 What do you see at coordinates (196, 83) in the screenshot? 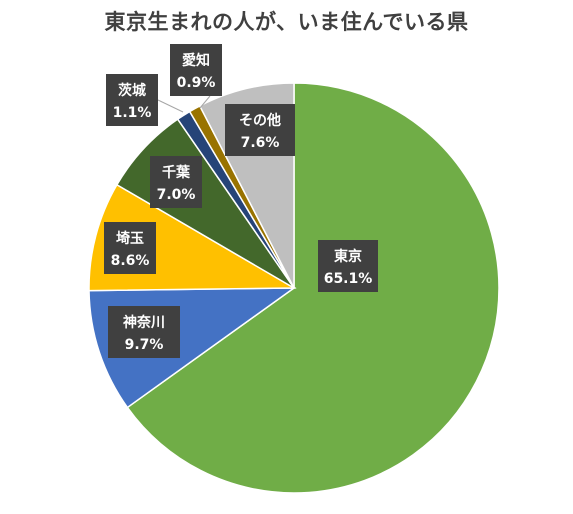
I see `slice-value-label: 0.9%` at bounding box center [196, 83].